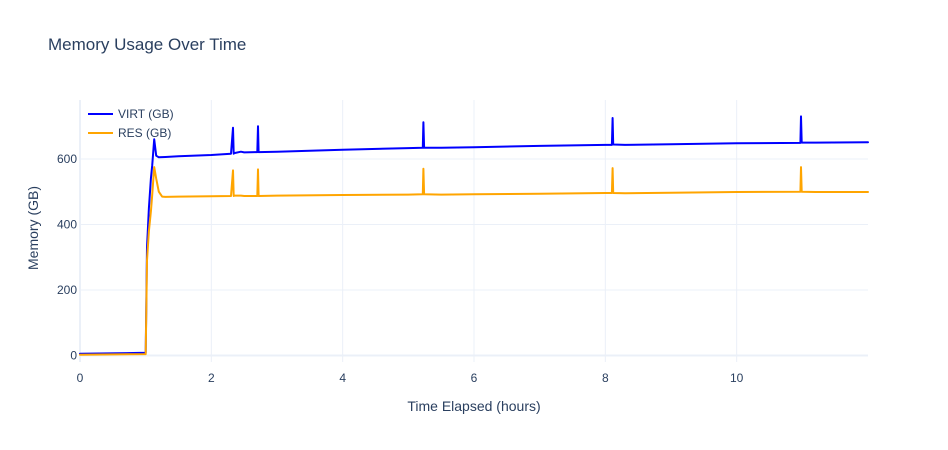  Describe the element at coordinates (131, 123) in the screenshot. I see `legend: VIRT (GB) RES (GB)` at that location.